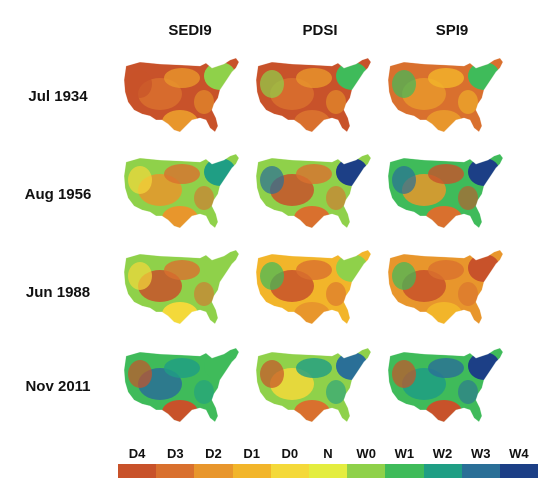  I want to click on legend-swatch-w1, so click(404, 471).